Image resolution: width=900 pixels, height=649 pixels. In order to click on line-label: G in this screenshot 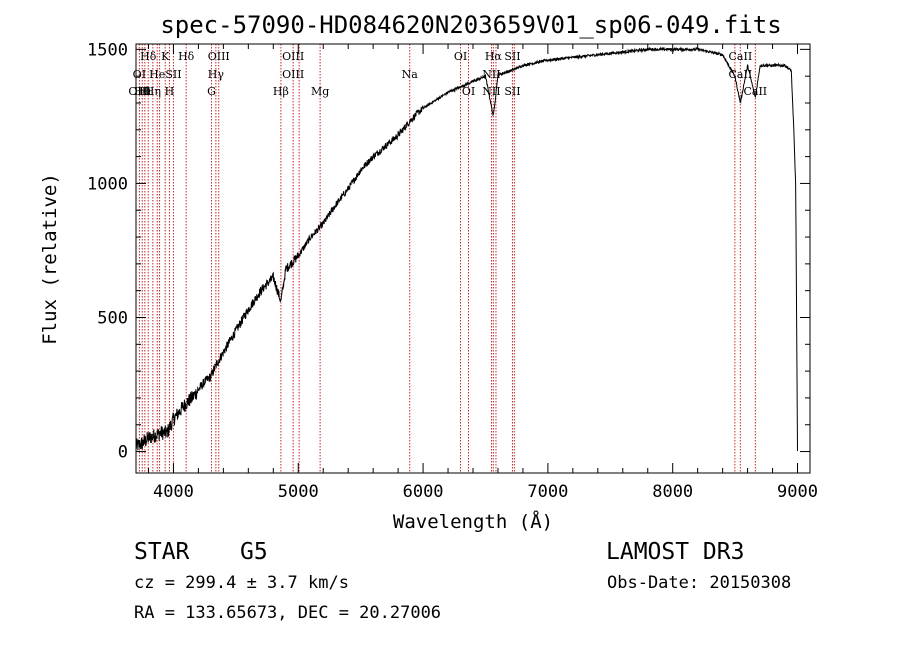, I will do `click(211, 91)`.